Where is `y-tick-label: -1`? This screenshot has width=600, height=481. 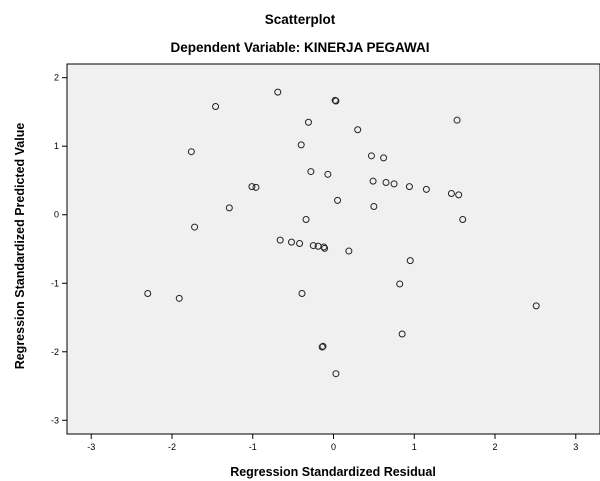
y-tick-label: -1 is located at coordinates (55, 283).